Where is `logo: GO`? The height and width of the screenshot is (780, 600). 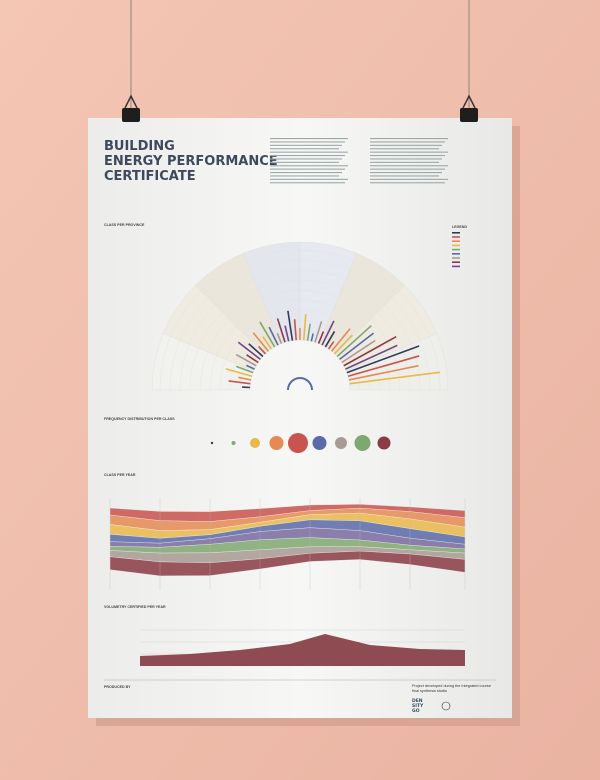 logo: GO is located at coordinates (416, 711).